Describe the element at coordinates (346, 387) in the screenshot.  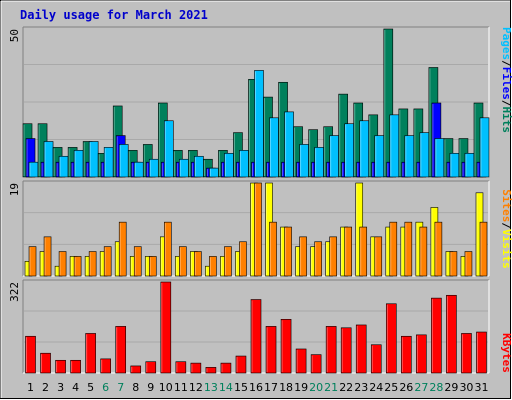
I see `day-label-22: 22` at that location.